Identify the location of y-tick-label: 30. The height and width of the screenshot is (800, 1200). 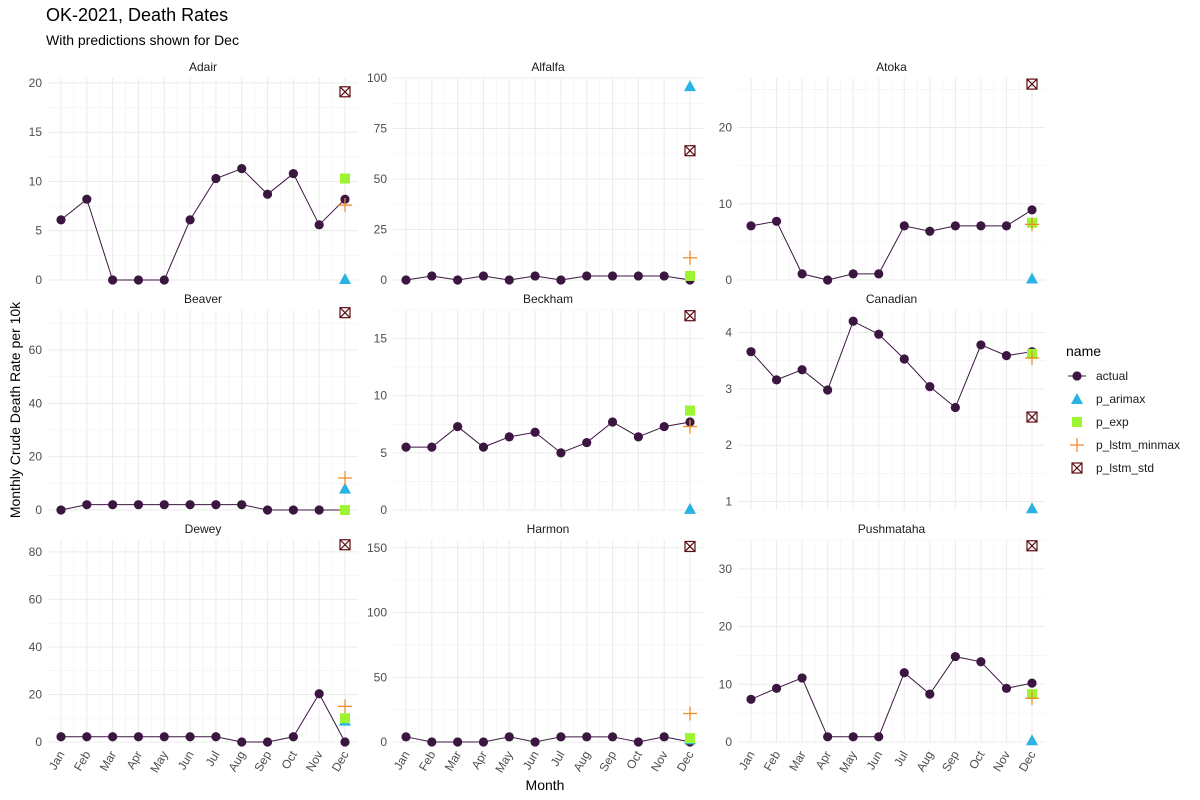
(726, 569).